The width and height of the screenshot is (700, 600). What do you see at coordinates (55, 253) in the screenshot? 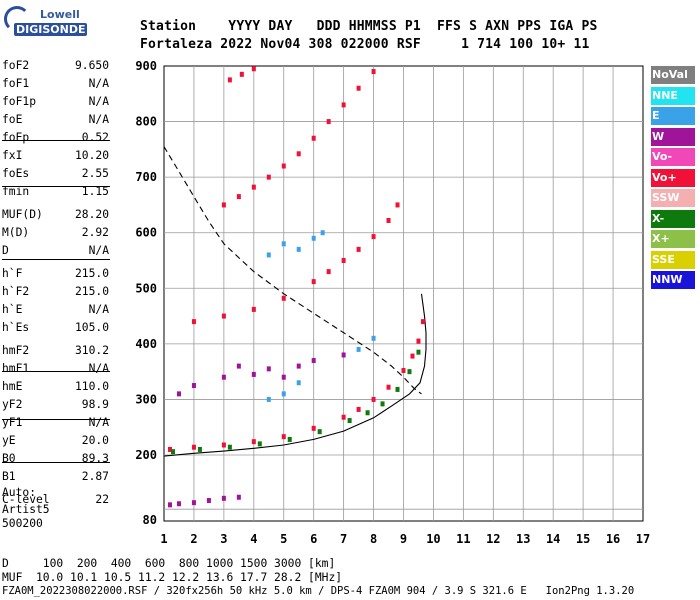
I see `param-row: D N/A` at bounding box center [55, 253].